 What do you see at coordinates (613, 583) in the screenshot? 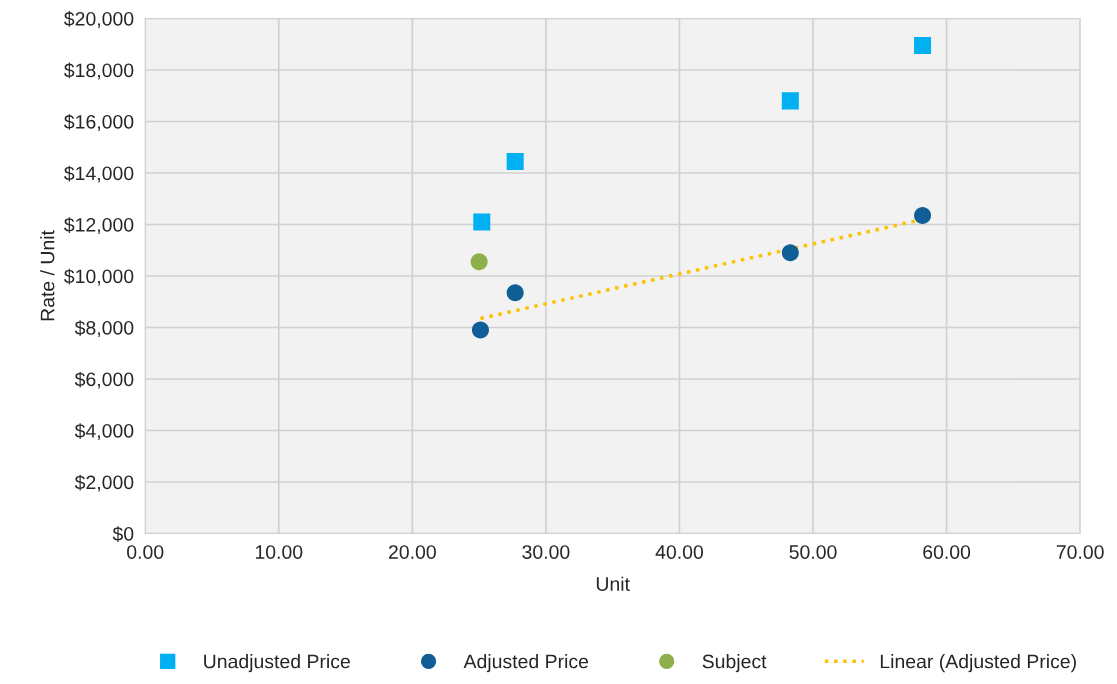
I see `x-axis-title: Unit` at bounding box center [613, 583].